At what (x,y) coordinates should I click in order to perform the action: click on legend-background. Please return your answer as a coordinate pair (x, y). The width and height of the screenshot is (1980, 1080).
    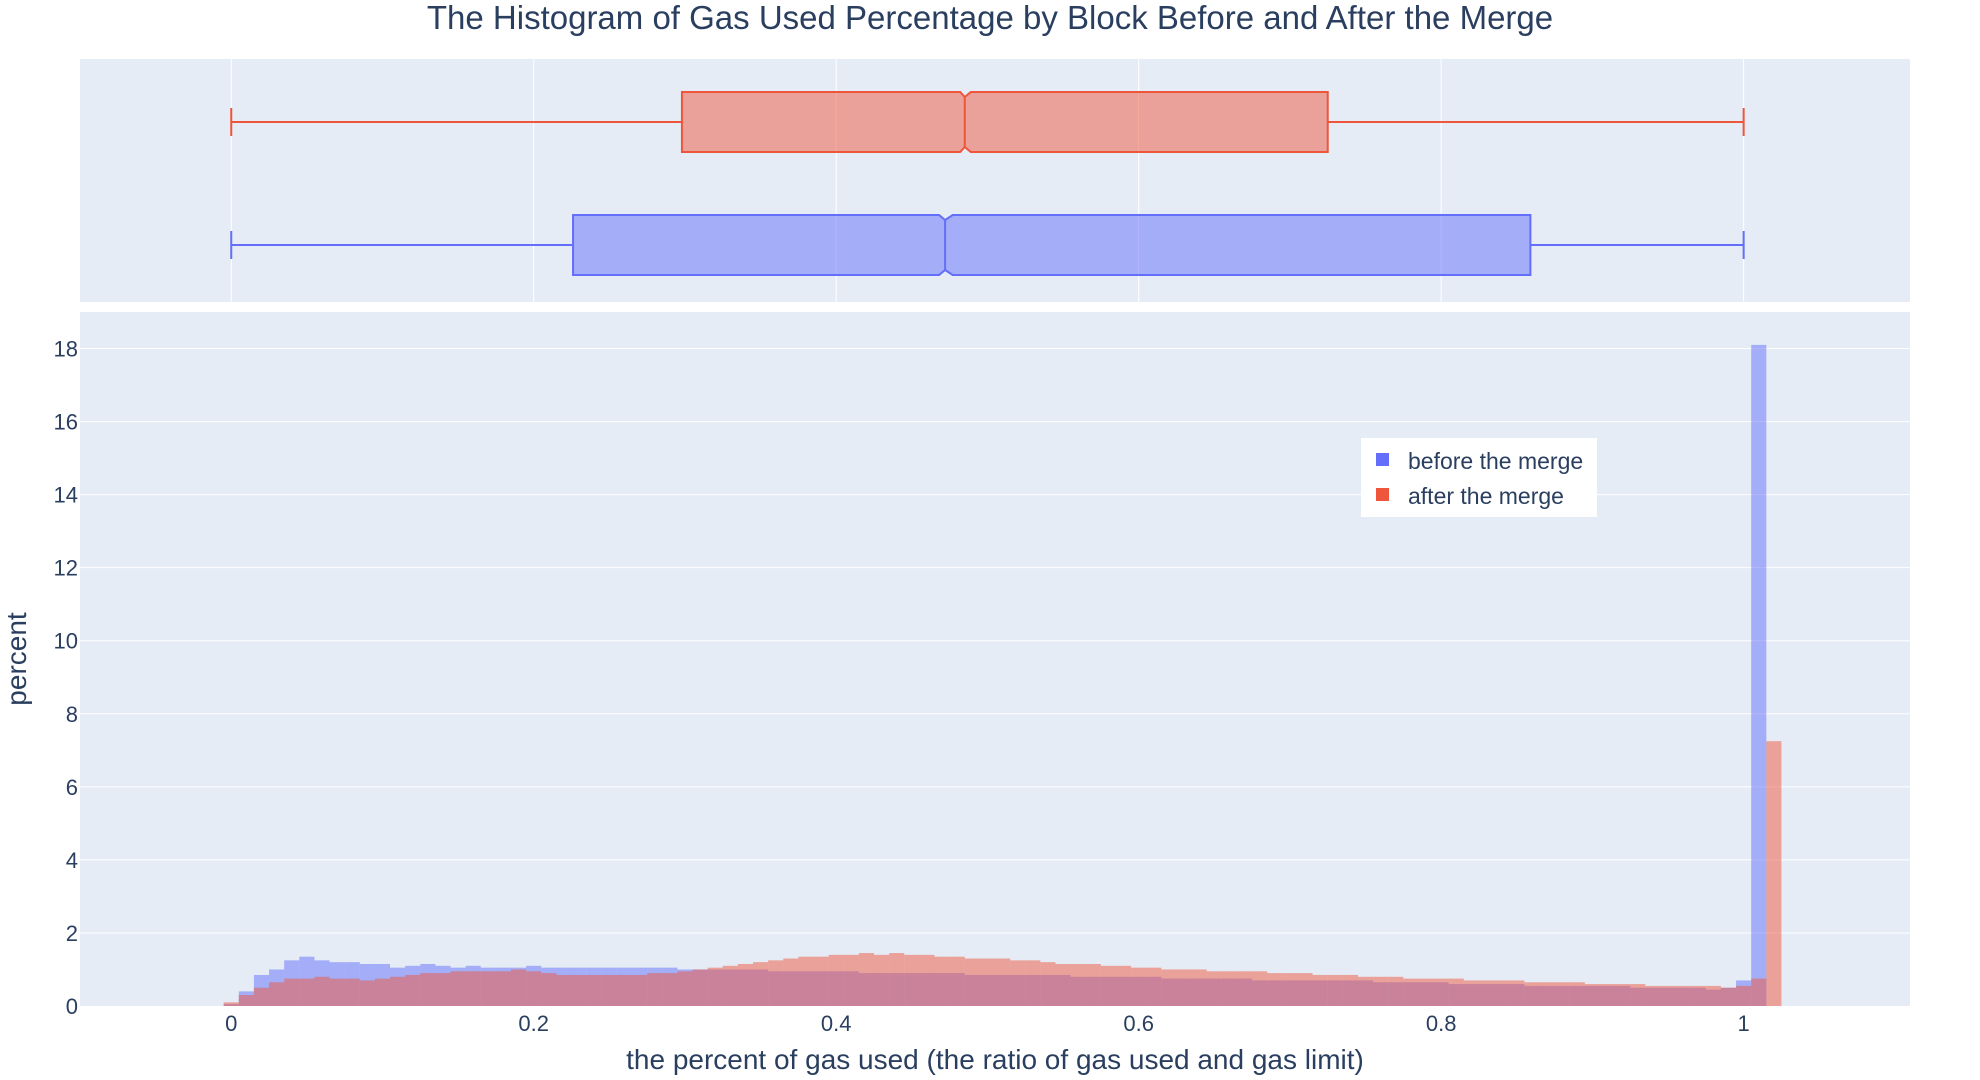
    Looking at the image, I should click on (1479, 477).